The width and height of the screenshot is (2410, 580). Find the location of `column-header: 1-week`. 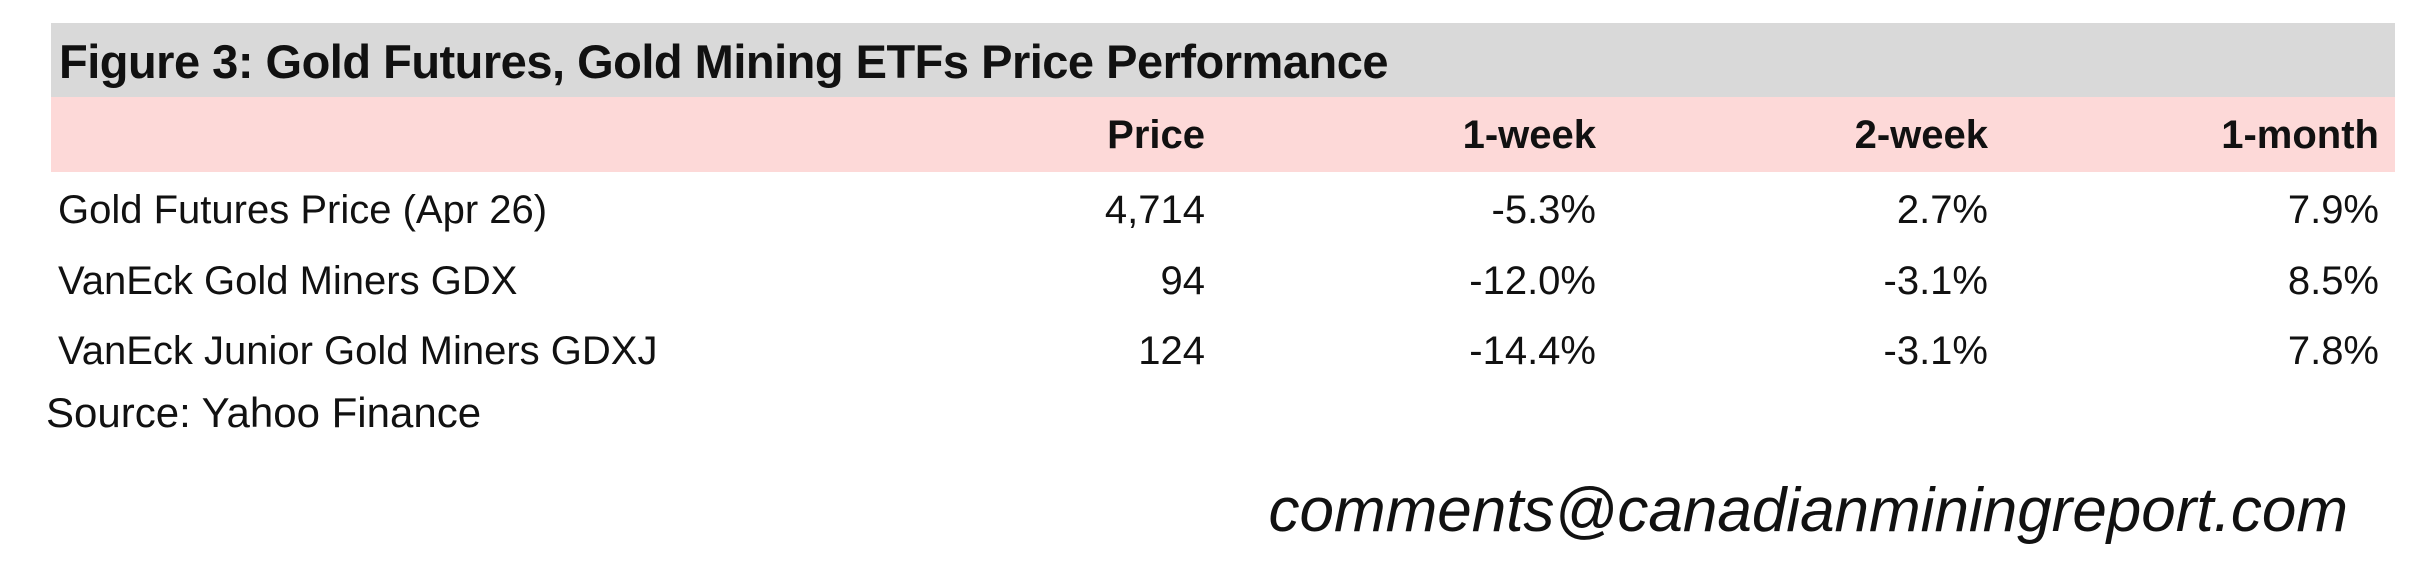

column-header: 1-week is located at coordinates (1529, 135).